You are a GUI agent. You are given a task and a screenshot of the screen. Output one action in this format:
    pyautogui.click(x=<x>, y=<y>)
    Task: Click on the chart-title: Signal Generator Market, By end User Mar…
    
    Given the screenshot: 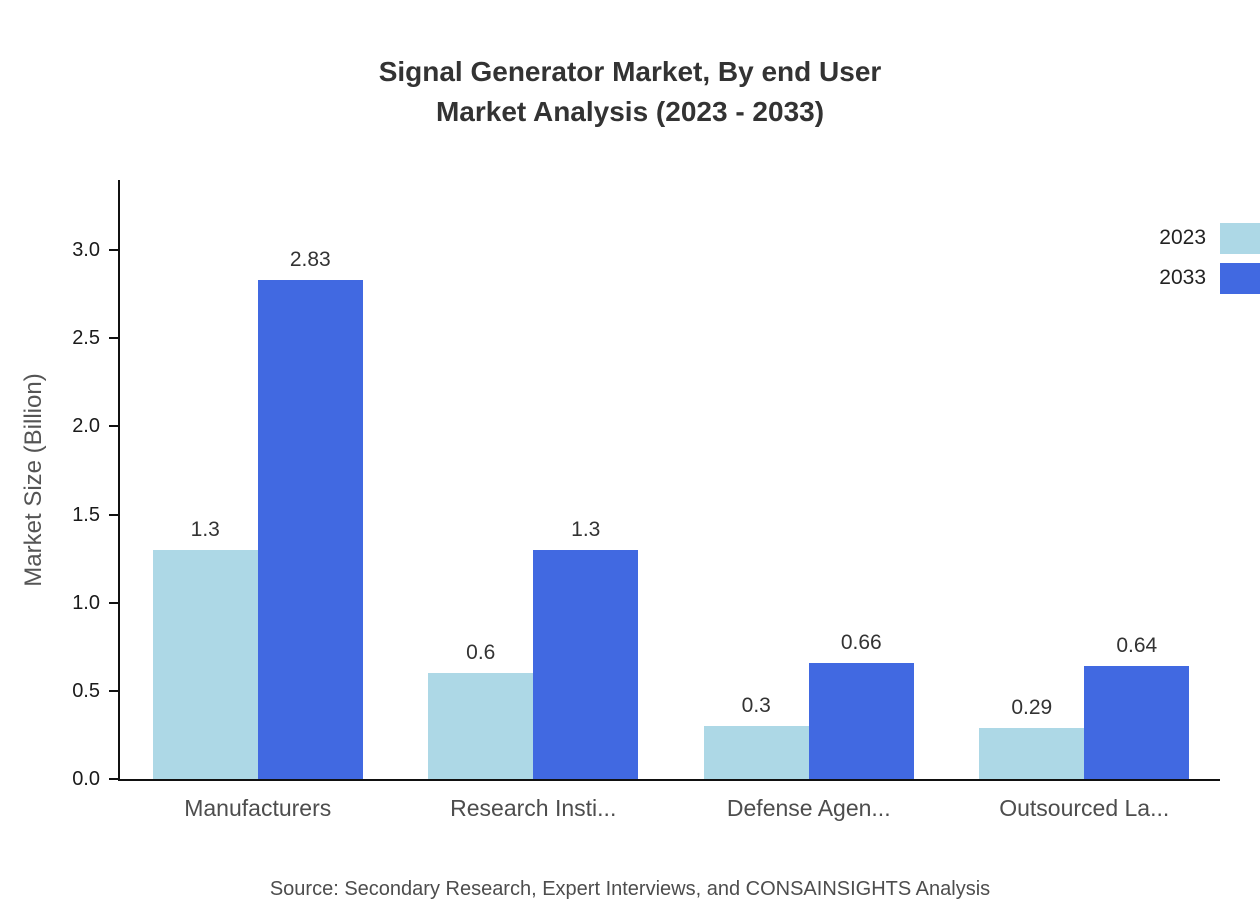 What is the action you would take?
    pyautogui.click(x=630, y=92)
    